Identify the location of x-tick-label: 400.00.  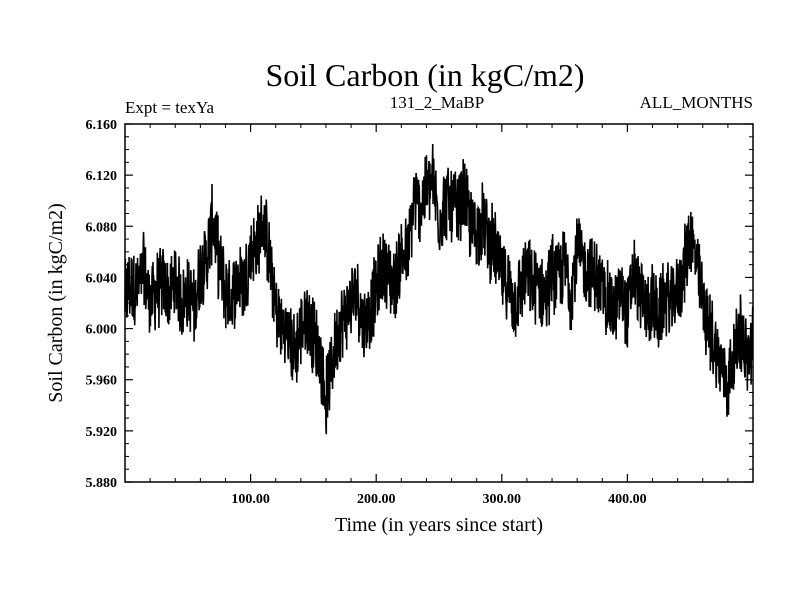
(627, 499).